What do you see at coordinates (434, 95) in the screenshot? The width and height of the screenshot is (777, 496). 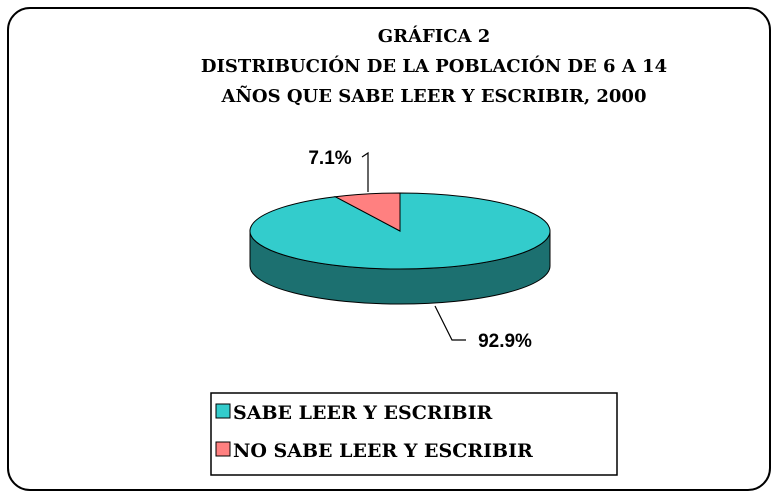 I see `chart-title: AÑOS QUE SABE LEER Y ESCRIBIR, 2000` at bounding box center [434, 95].